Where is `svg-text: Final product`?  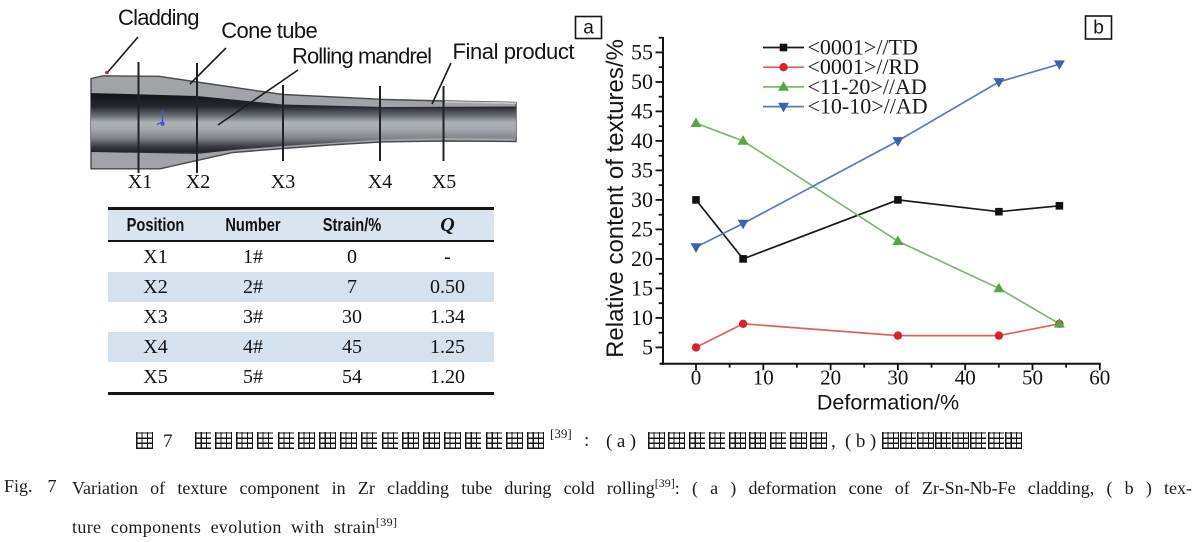 svg-text: Final product is located at coordinates (514, 51).